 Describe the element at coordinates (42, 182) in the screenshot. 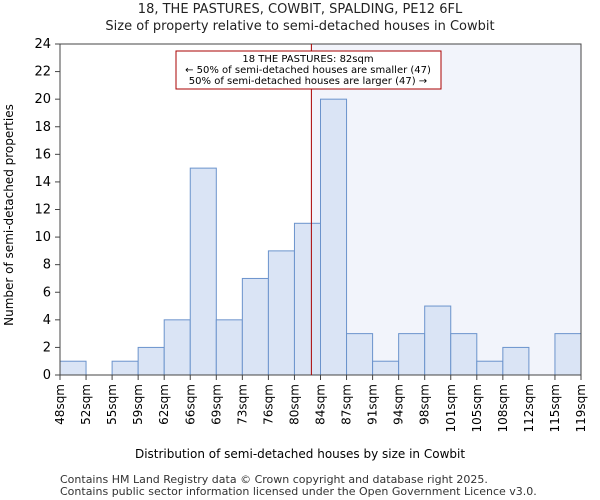

I see `y-tick-label: 14` at that location.